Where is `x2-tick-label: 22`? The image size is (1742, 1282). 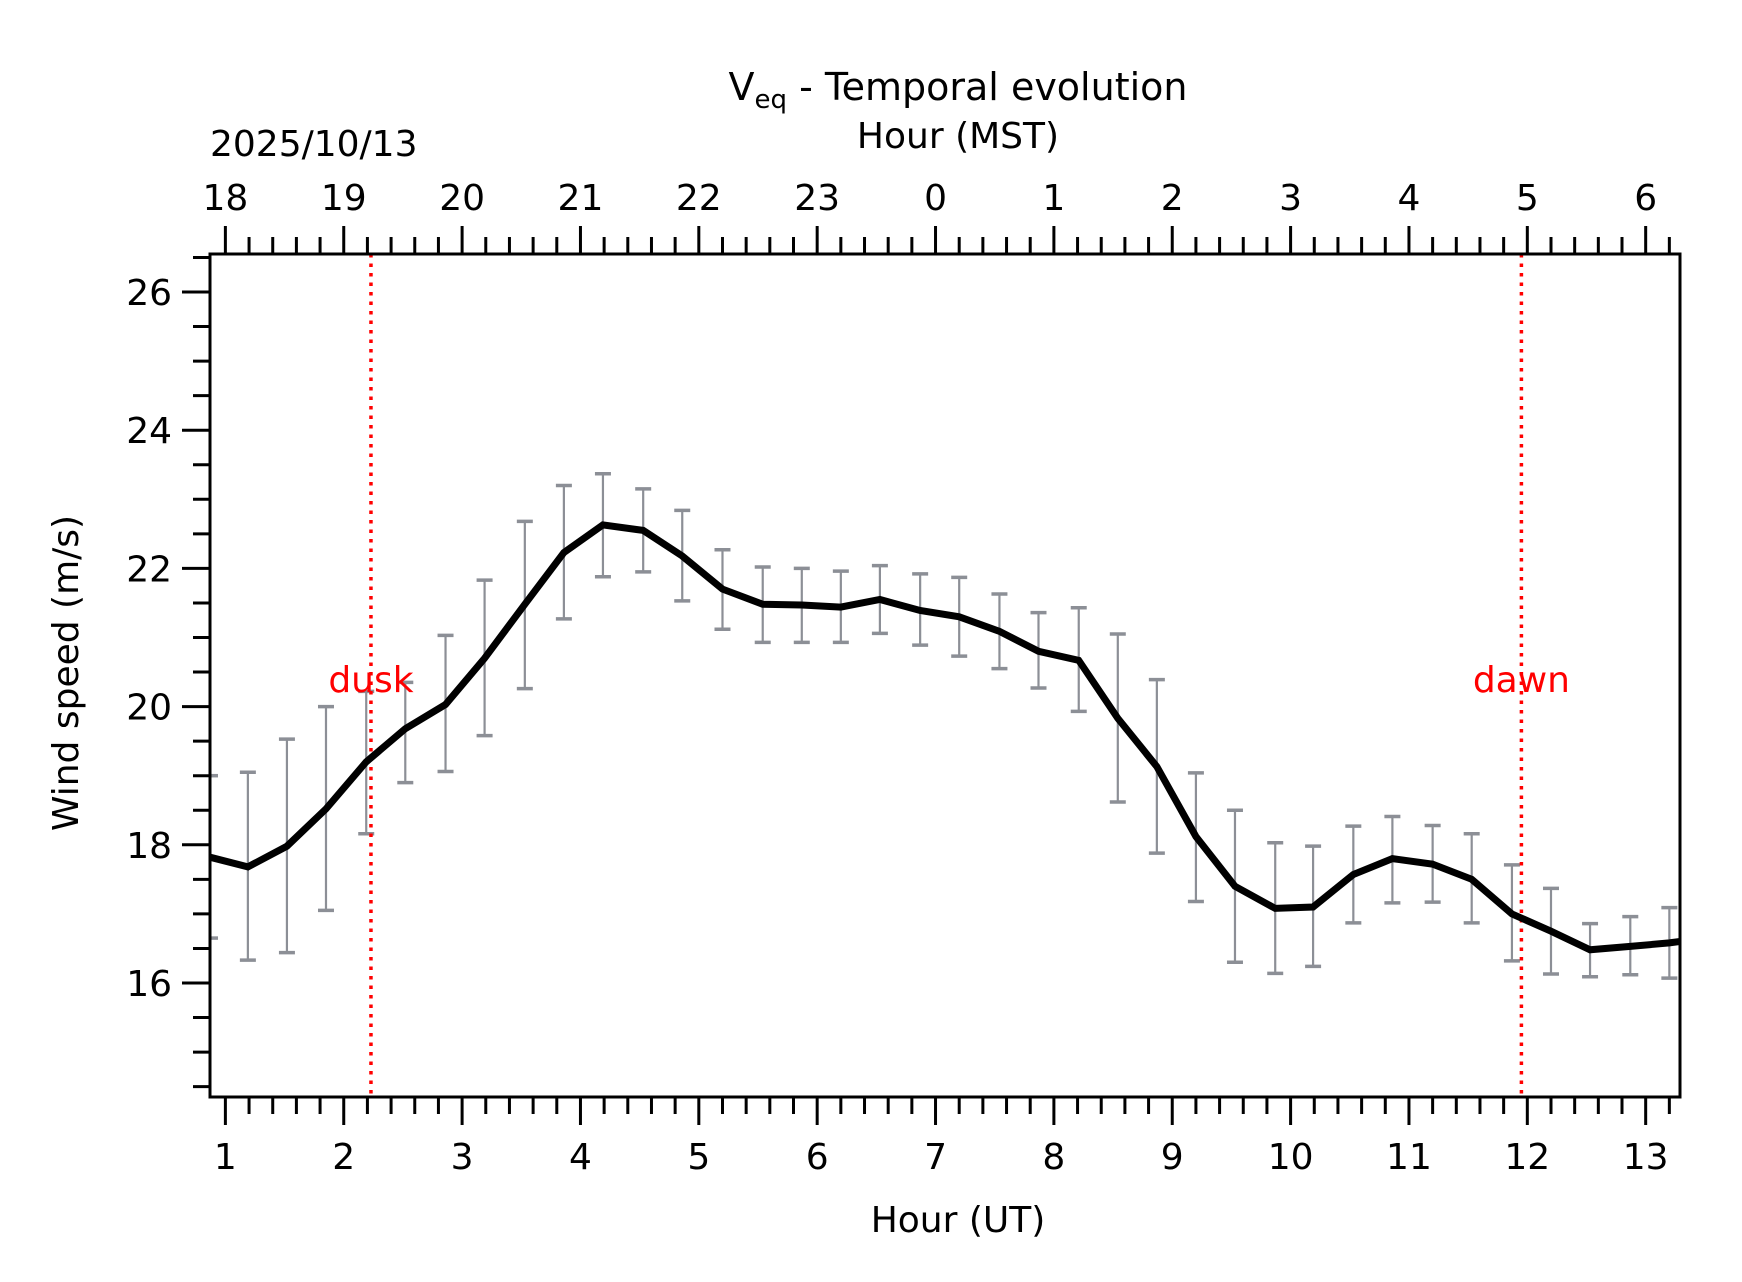
x2-tick-label: 22 is located at coordinates (699, 198).